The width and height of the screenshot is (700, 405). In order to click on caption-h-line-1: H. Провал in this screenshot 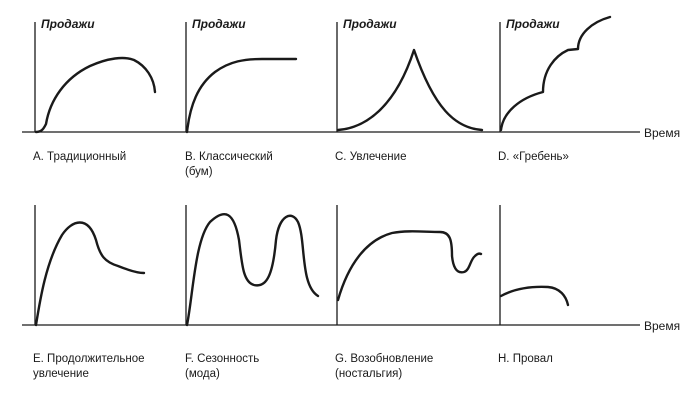, I will do `click(525, 359)`.